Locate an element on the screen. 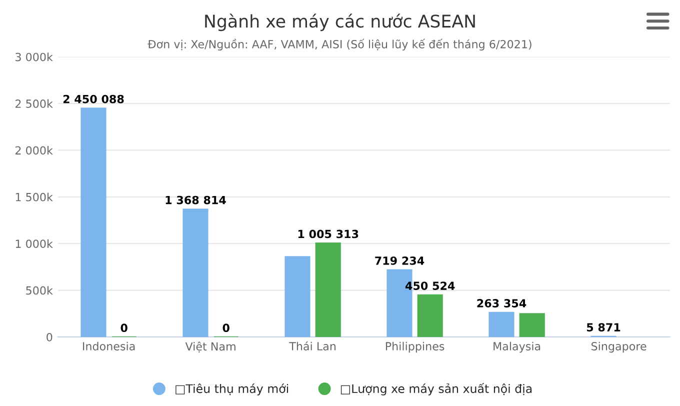 This screenshot has width=680, height=406. data-label: 5 871 is located at coordinates (603, 327).